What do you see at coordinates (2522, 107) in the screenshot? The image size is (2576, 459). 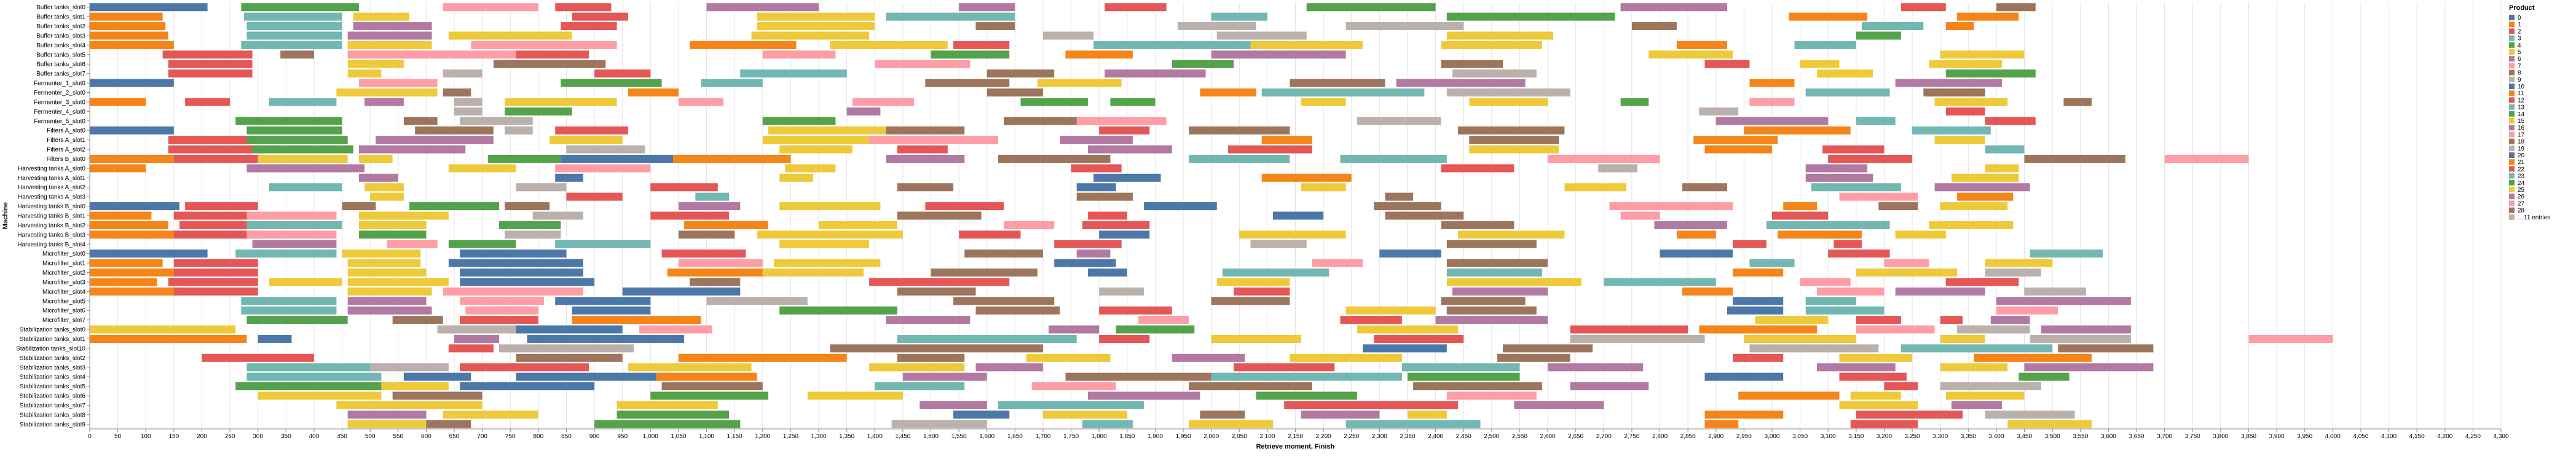 I see `legend-label: 13` at bounding box center [2522, 107].